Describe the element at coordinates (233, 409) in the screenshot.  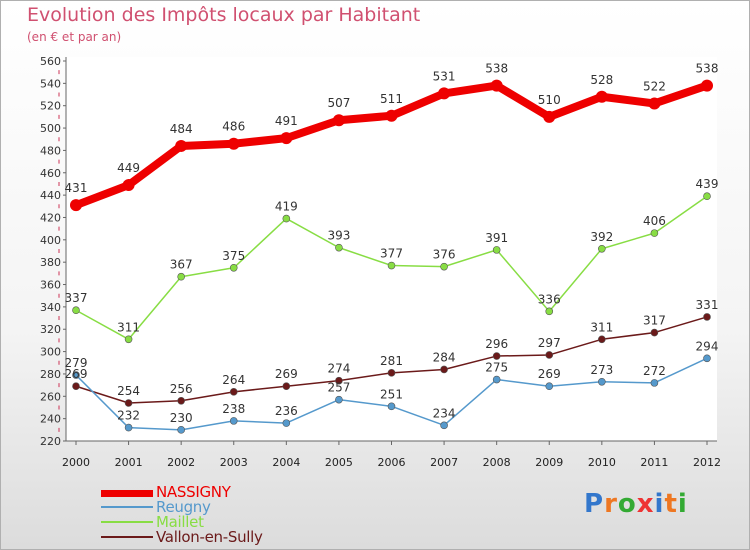
I see `data-label-reugny: 238` at that location.